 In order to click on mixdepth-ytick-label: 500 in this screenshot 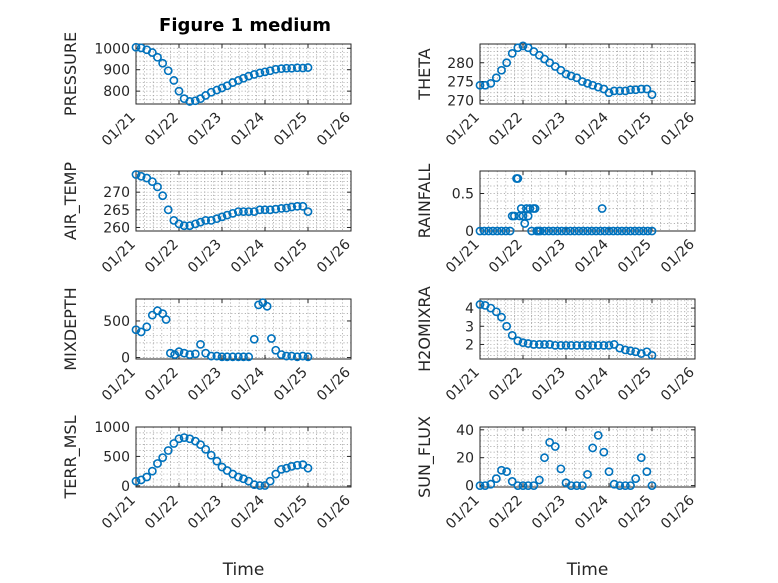, I will do `click(116, 322)`.